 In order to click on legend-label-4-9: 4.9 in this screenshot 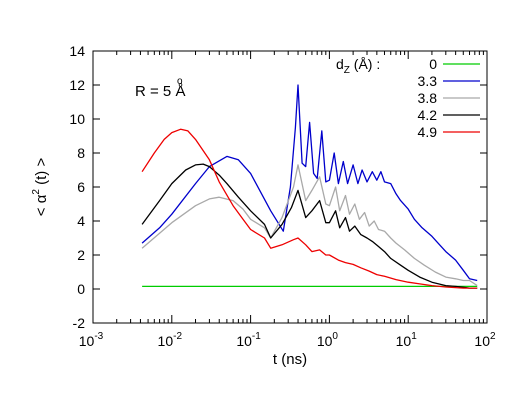, I will do `click(428, 132)`.